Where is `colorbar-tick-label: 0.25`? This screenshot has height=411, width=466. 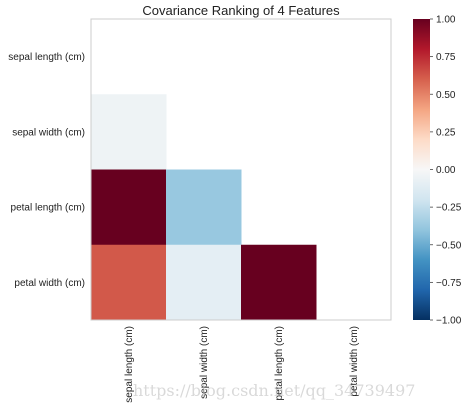
colorbar-tick-label: 0.25 is located at coordinates (446, 132).